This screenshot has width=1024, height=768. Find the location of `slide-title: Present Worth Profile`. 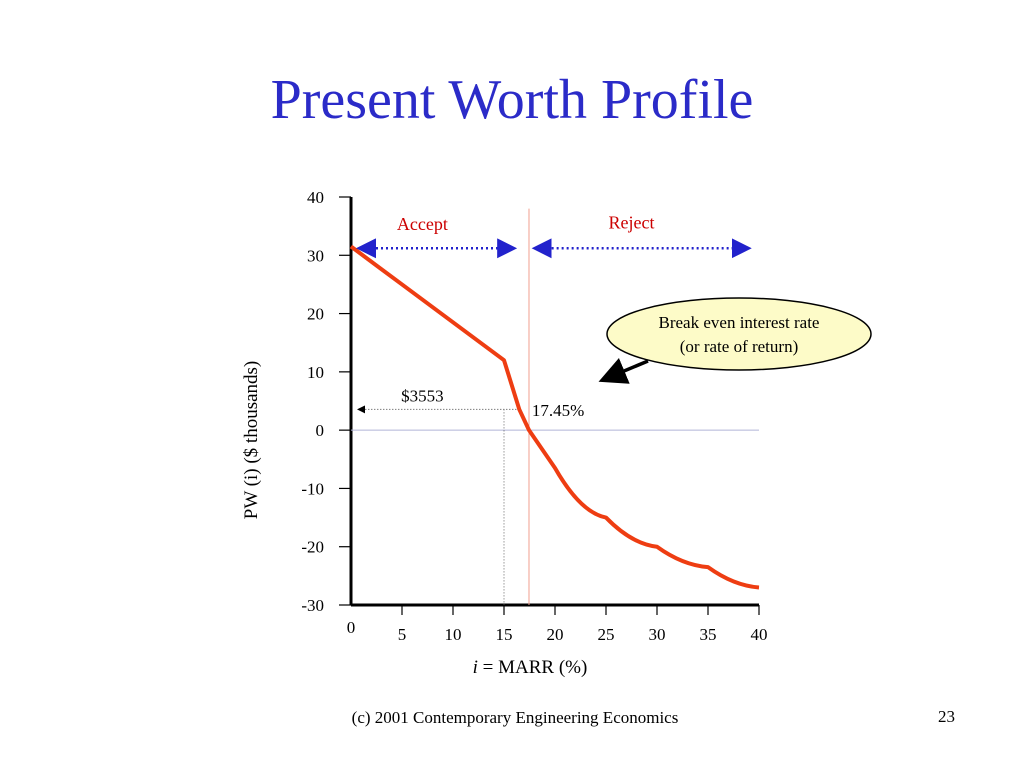

slide-title: Present Worth Profile is located at coordinates (512, 100).